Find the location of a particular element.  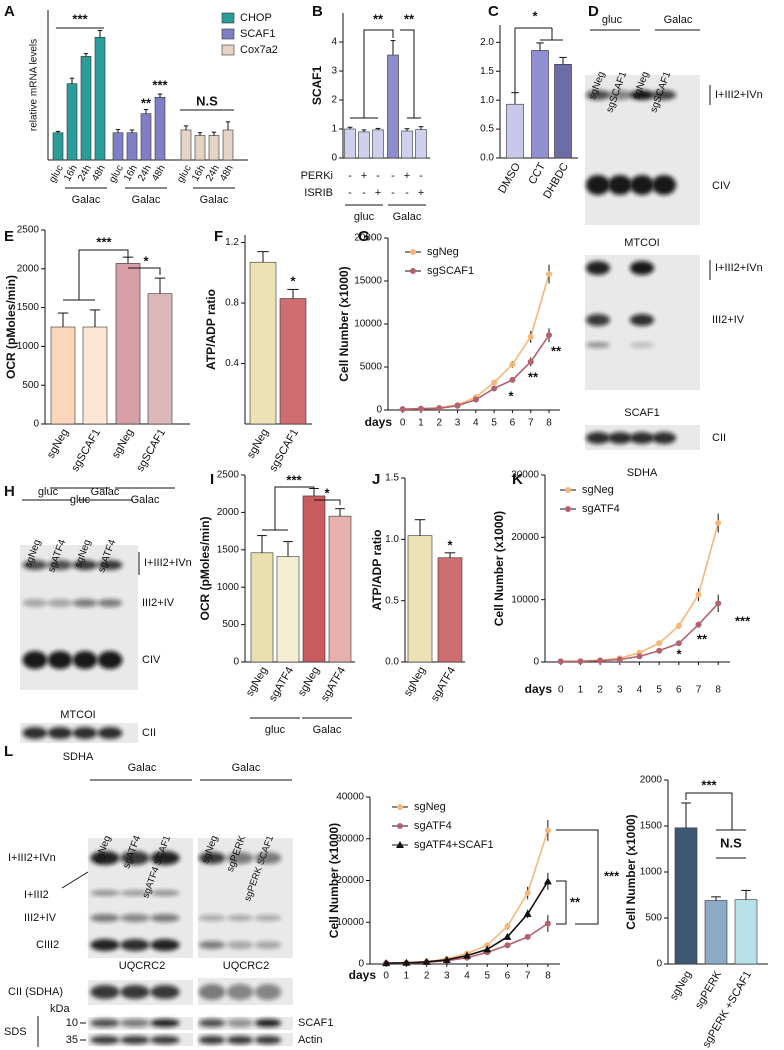

blot-label: CII (SDHA) is located at coordinates (35, 992).